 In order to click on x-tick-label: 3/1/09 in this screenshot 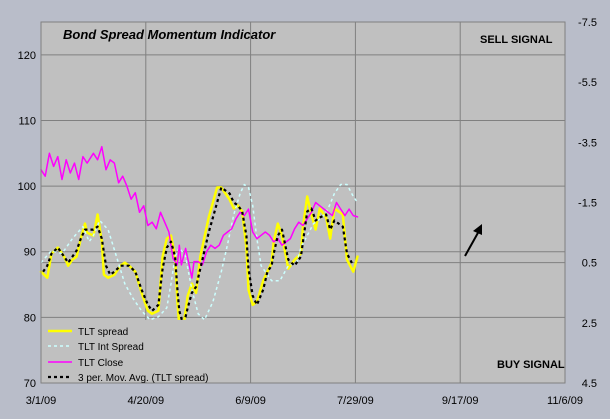, I will do `click(41, 401)`.